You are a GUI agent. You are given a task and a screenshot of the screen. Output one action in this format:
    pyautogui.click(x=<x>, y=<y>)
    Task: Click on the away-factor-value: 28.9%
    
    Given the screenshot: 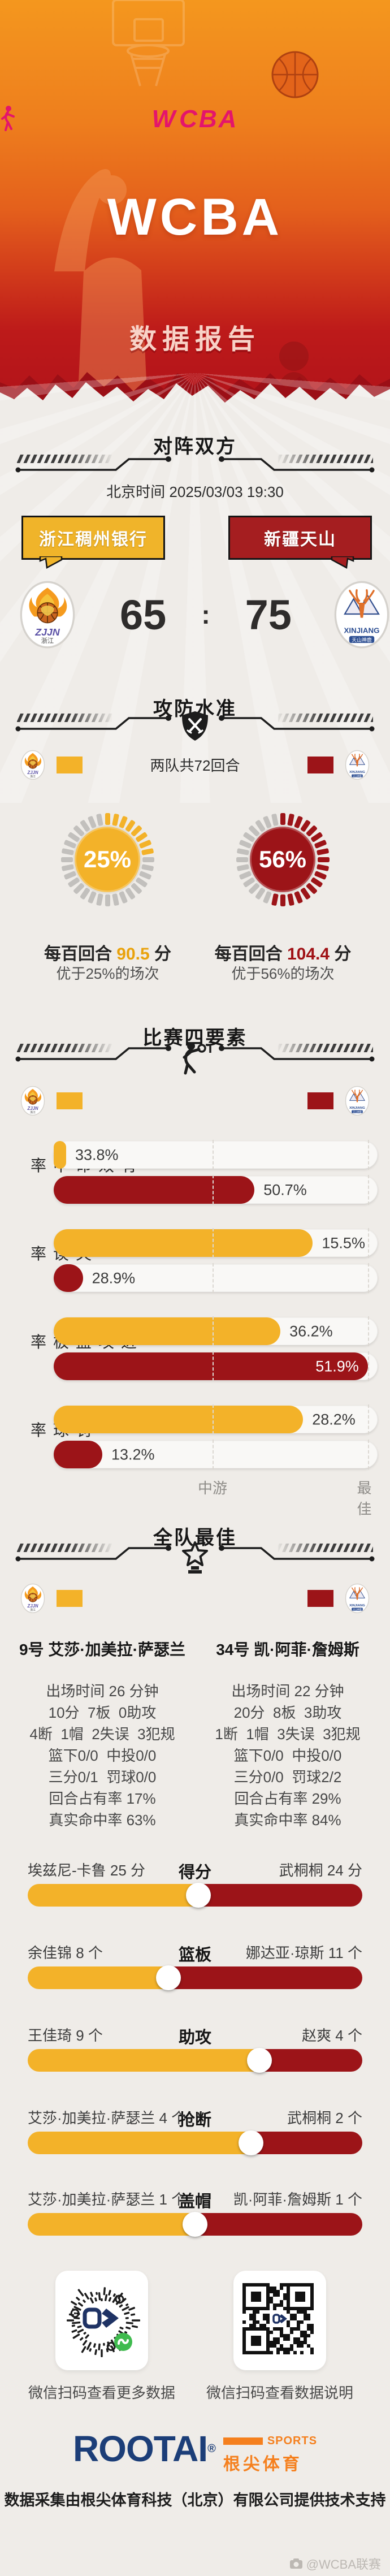 What is the action you would take?
    pyautogui.click(x=114, y=1277)
    